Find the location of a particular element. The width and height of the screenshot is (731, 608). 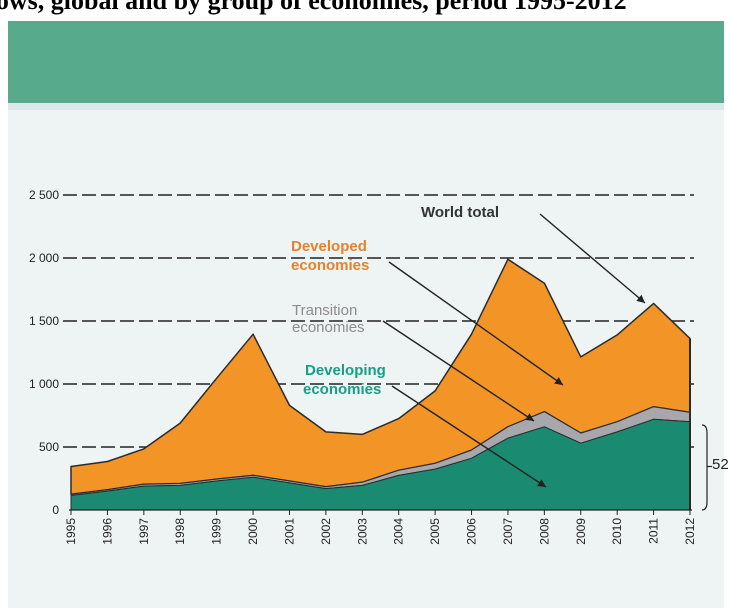

x-tick-label: 2009 is located at coordinates (581, 531).